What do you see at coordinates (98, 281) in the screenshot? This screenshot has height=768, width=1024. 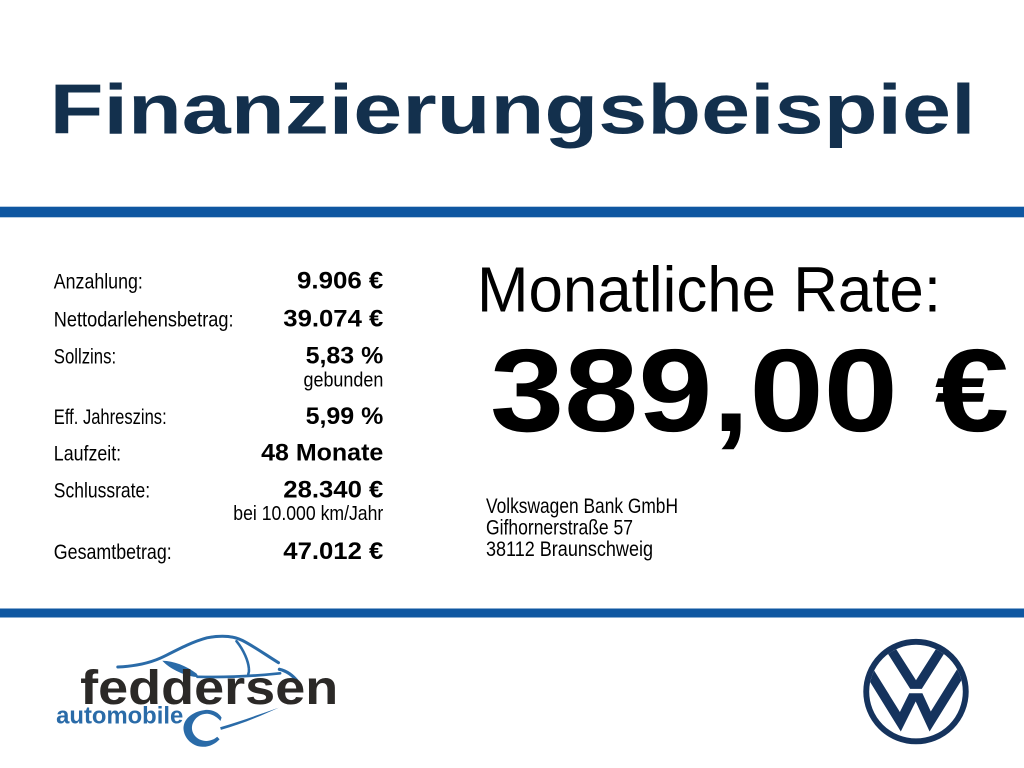 I see `svg-text: Anzahlung:` at bounding box center [98, 281].